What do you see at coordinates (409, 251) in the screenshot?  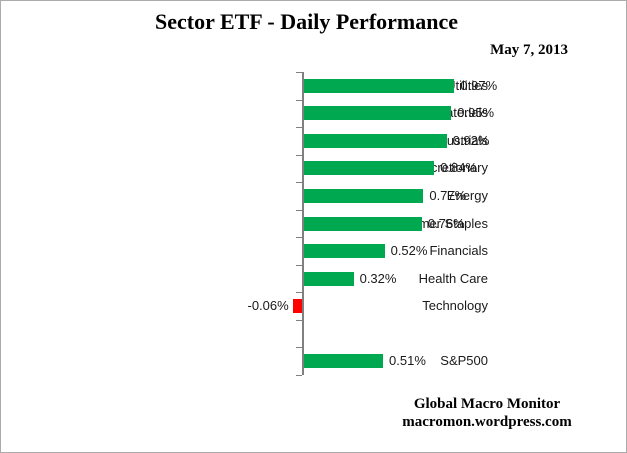 I see `value-label: 0.52%` at bounding box center [409, 251].